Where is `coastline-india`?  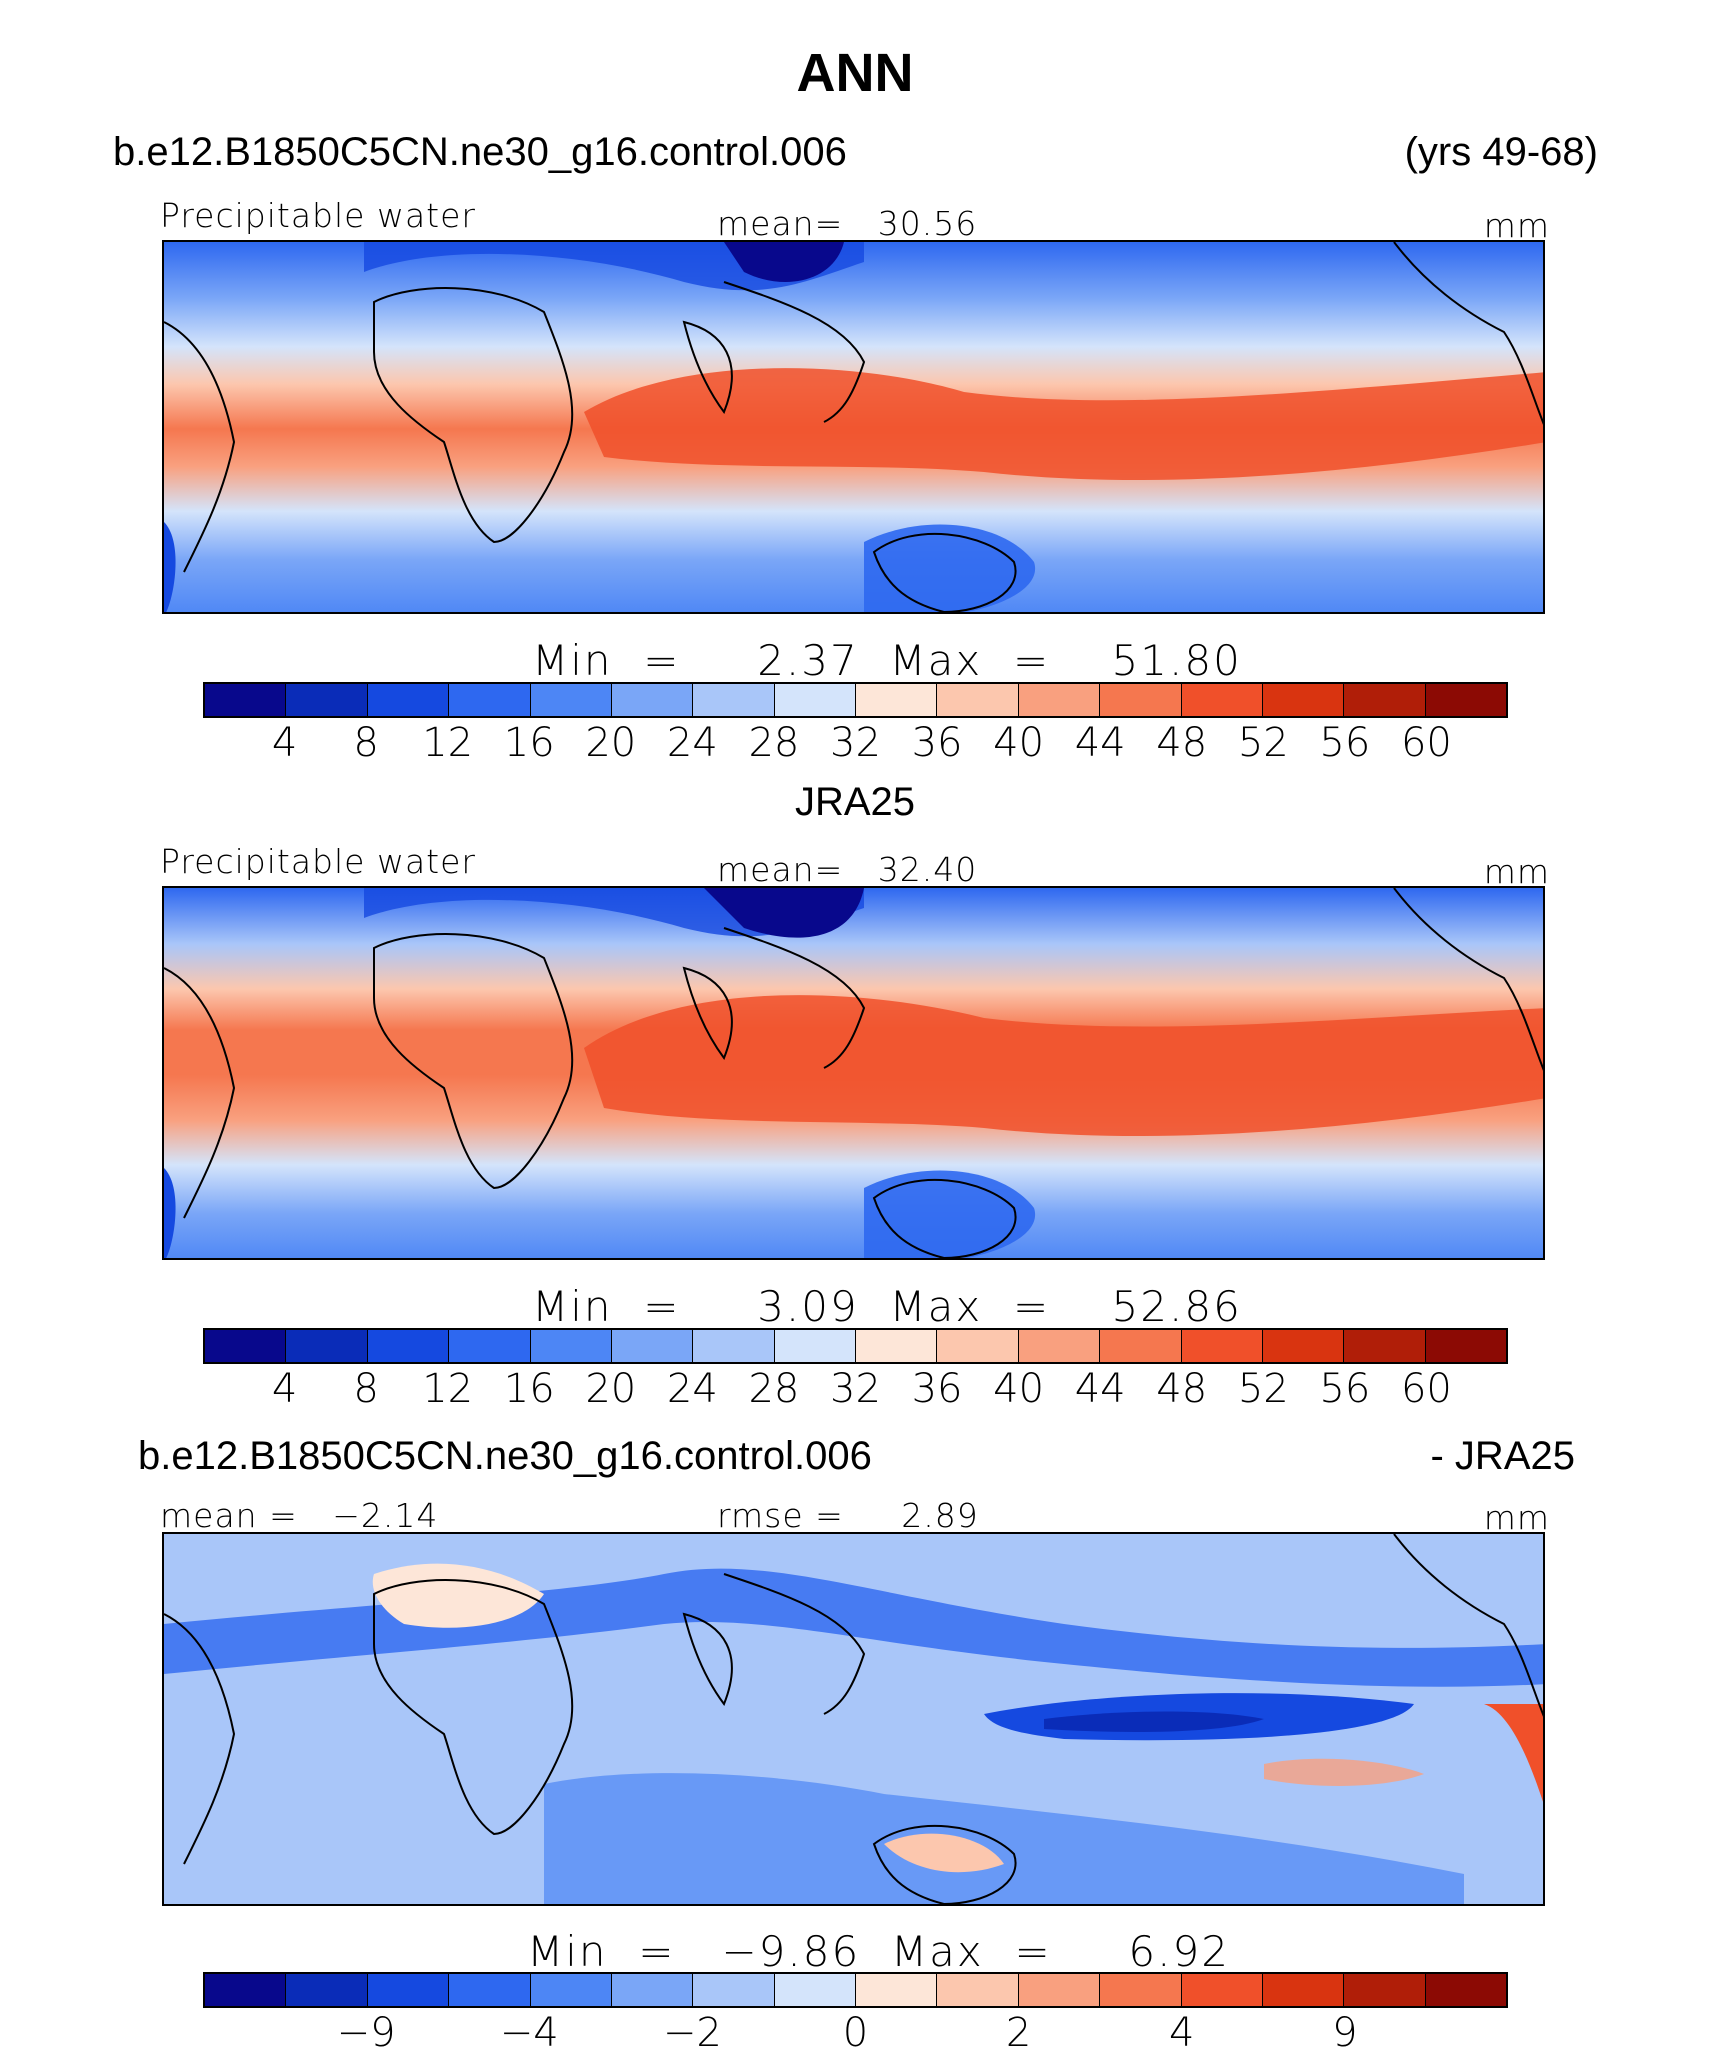 coastline-india is located at coordinates (707, 367).